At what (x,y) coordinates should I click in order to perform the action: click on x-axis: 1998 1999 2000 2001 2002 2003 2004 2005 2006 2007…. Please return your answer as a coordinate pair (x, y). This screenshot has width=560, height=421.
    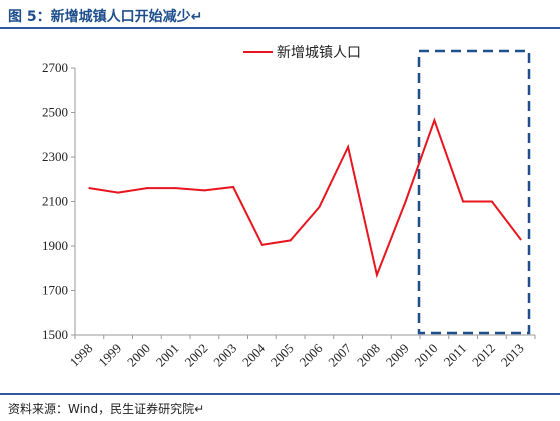
    Looking at the image, I should click on (301, 352).